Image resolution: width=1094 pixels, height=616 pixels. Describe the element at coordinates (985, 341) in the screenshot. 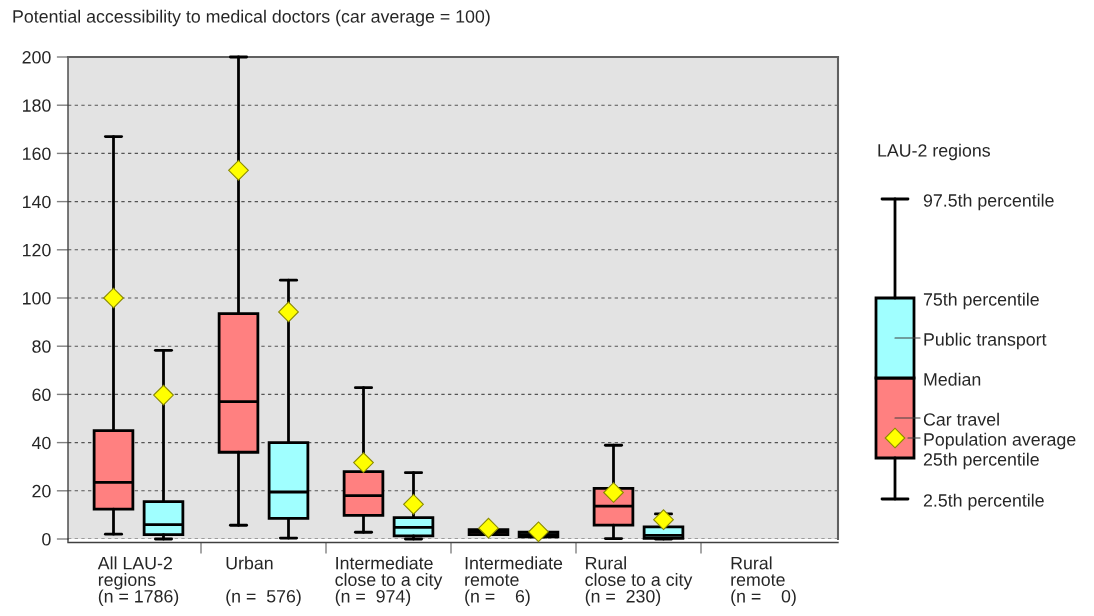

I see `legend-label: Public transport` at that location.